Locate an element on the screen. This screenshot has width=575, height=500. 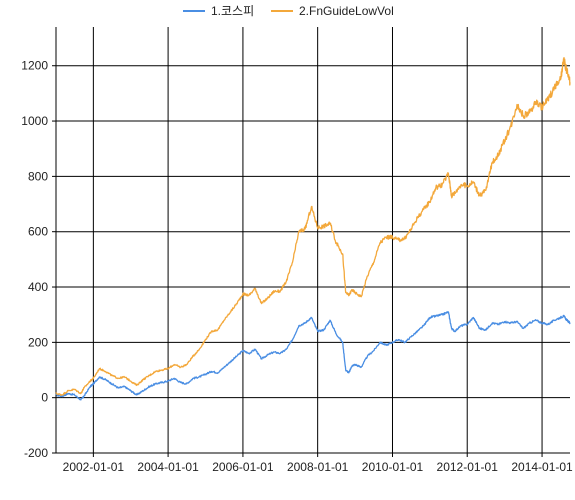
x-tick-label: 2012-01-01 is located at coordinates (468, 467).